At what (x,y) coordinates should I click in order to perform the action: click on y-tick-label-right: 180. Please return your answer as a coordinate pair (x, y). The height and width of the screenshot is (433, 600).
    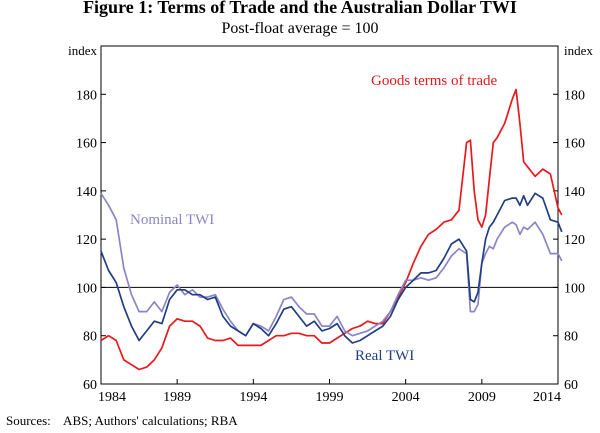
    Looking at the image, I should click on (574, 95).